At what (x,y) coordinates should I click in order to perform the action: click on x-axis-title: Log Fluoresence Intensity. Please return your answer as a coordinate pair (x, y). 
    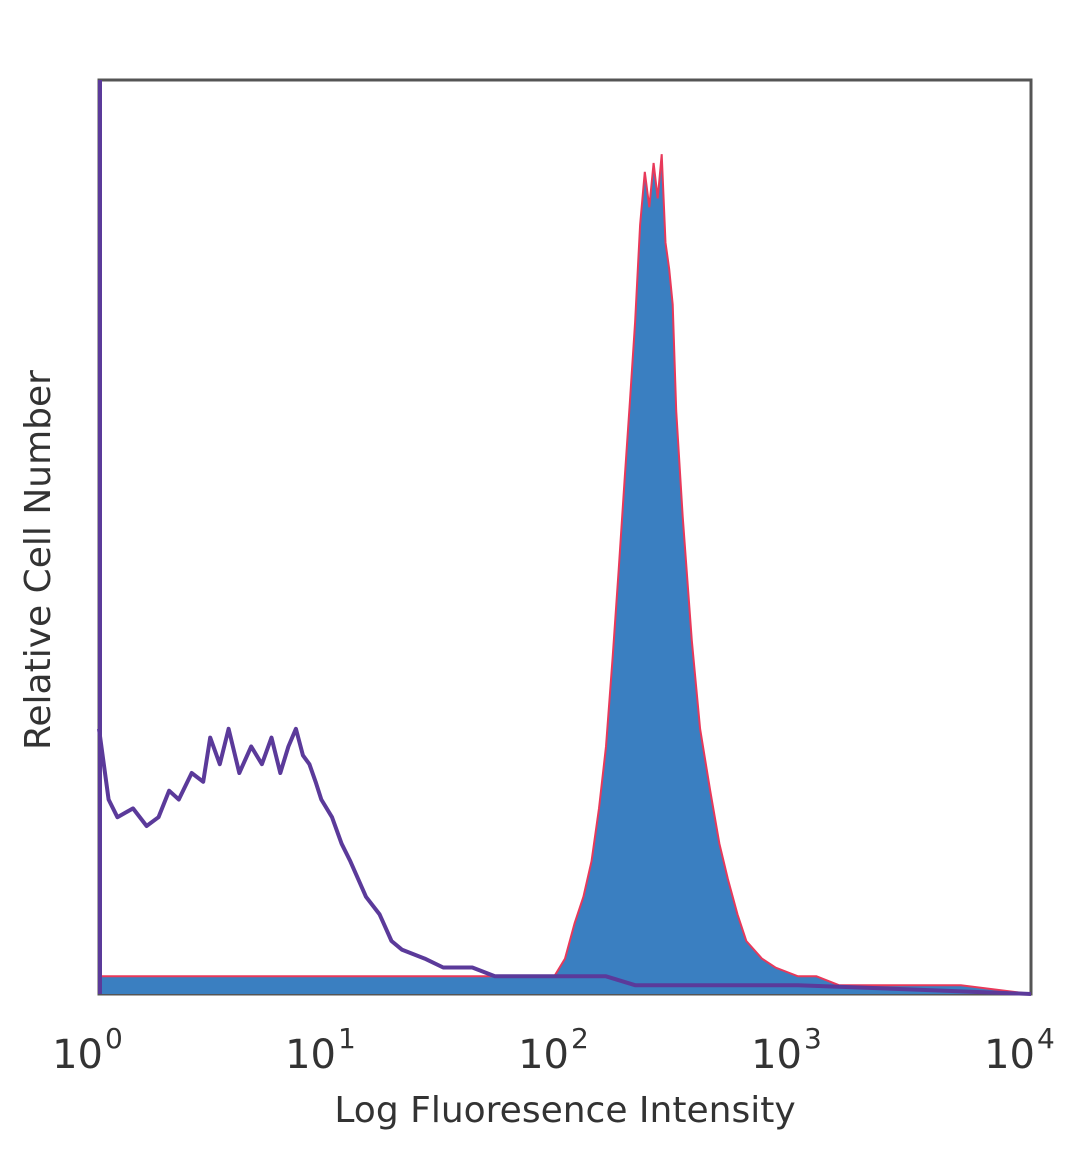
    Looking at the image, I should click on (564, 1110).